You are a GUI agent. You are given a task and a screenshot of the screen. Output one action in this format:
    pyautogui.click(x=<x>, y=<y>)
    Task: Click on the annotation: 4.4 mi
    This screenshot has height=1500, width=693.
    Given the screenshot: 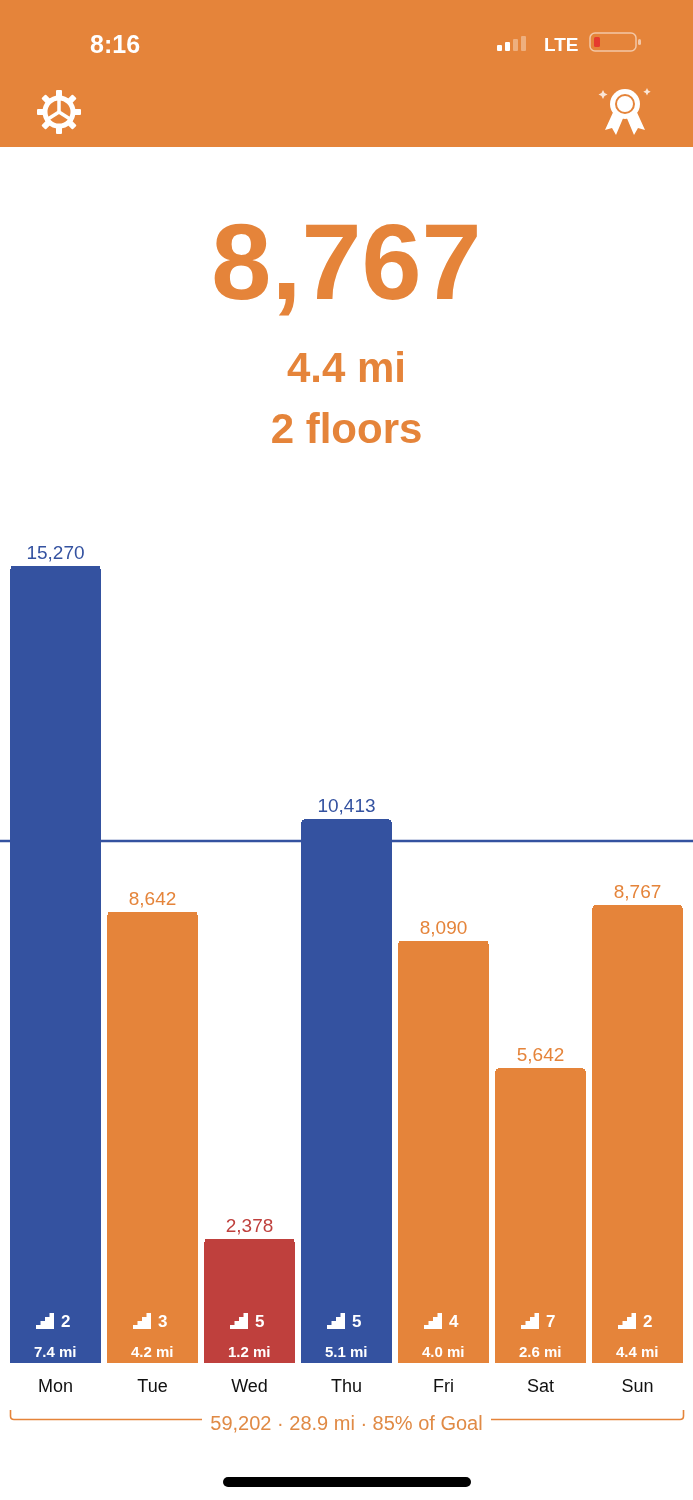 What is the action you would take?
    pyautogui.click(x=637, y=1351)
    